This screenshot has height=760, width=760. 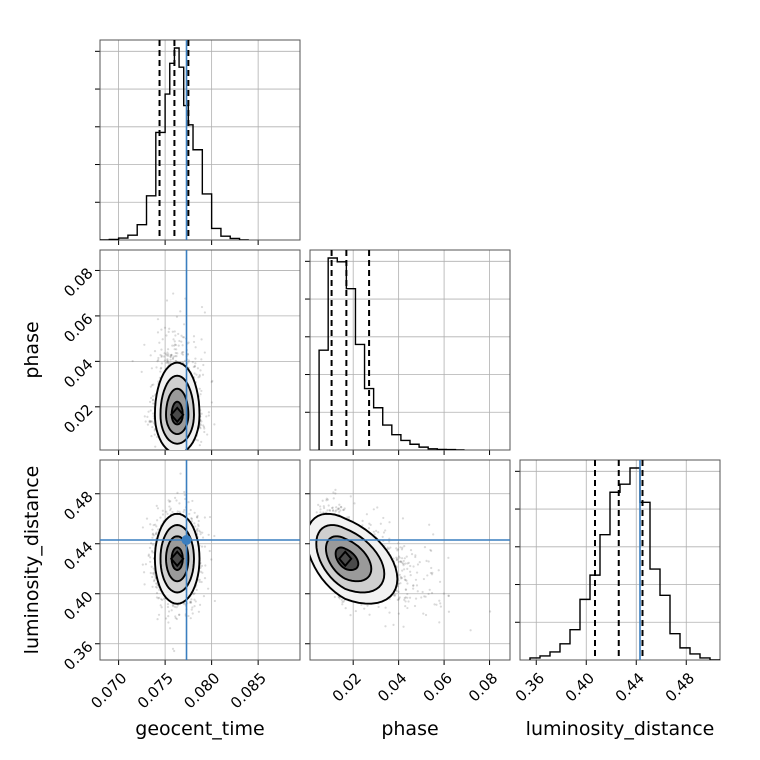 I want to click on y-axis-label-phase: phase, so click(x=32, y=349).